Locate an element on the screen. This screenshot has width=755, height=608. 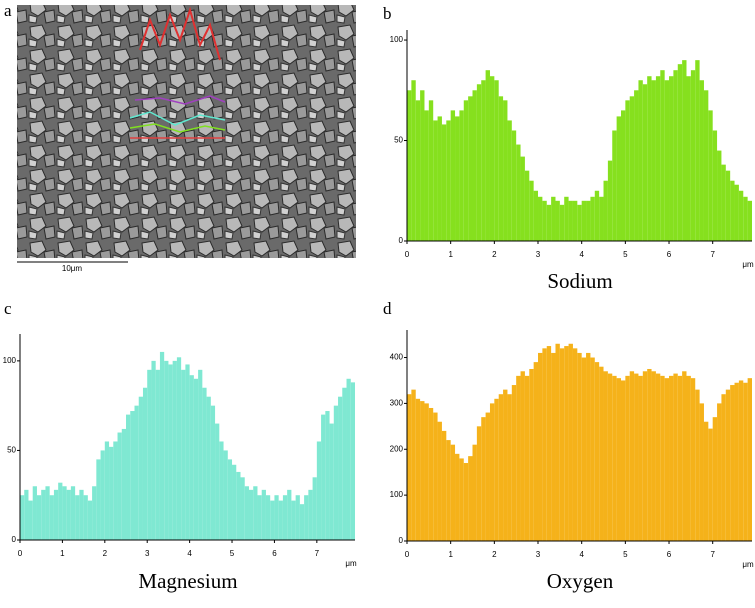
scale-bar-label: 10μm is located at coordinates (72, 268).